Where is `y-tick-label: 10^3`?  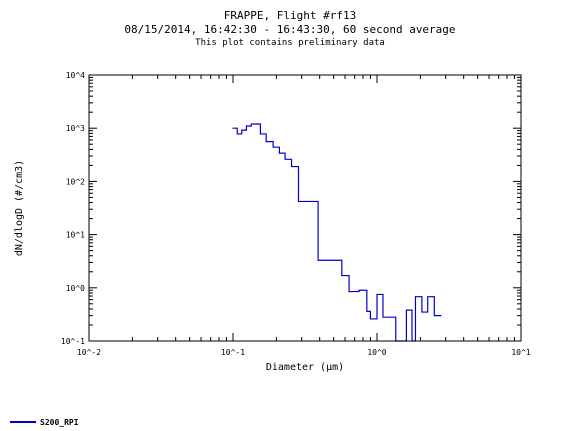 y-tick-label: 10^3 is located at coordinates (75, 128).